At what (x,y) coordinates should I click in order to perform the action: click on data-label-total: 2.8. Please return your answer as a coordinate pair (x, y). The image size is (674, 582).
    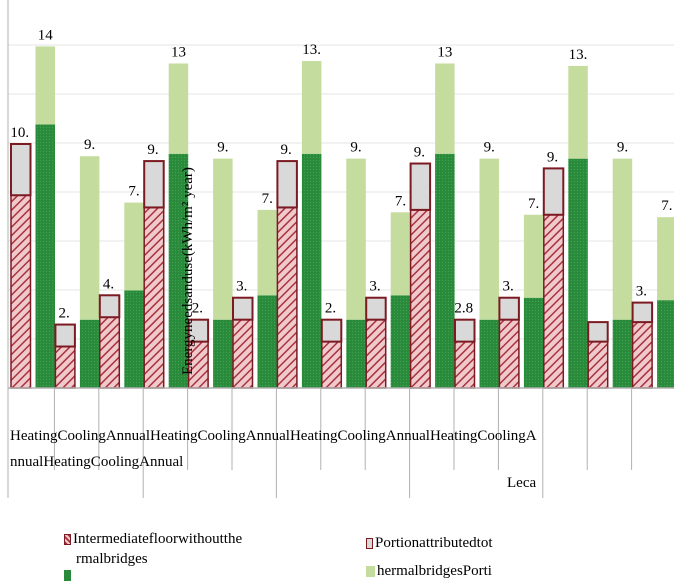
    Looking at the image, I should click on (463, 309).